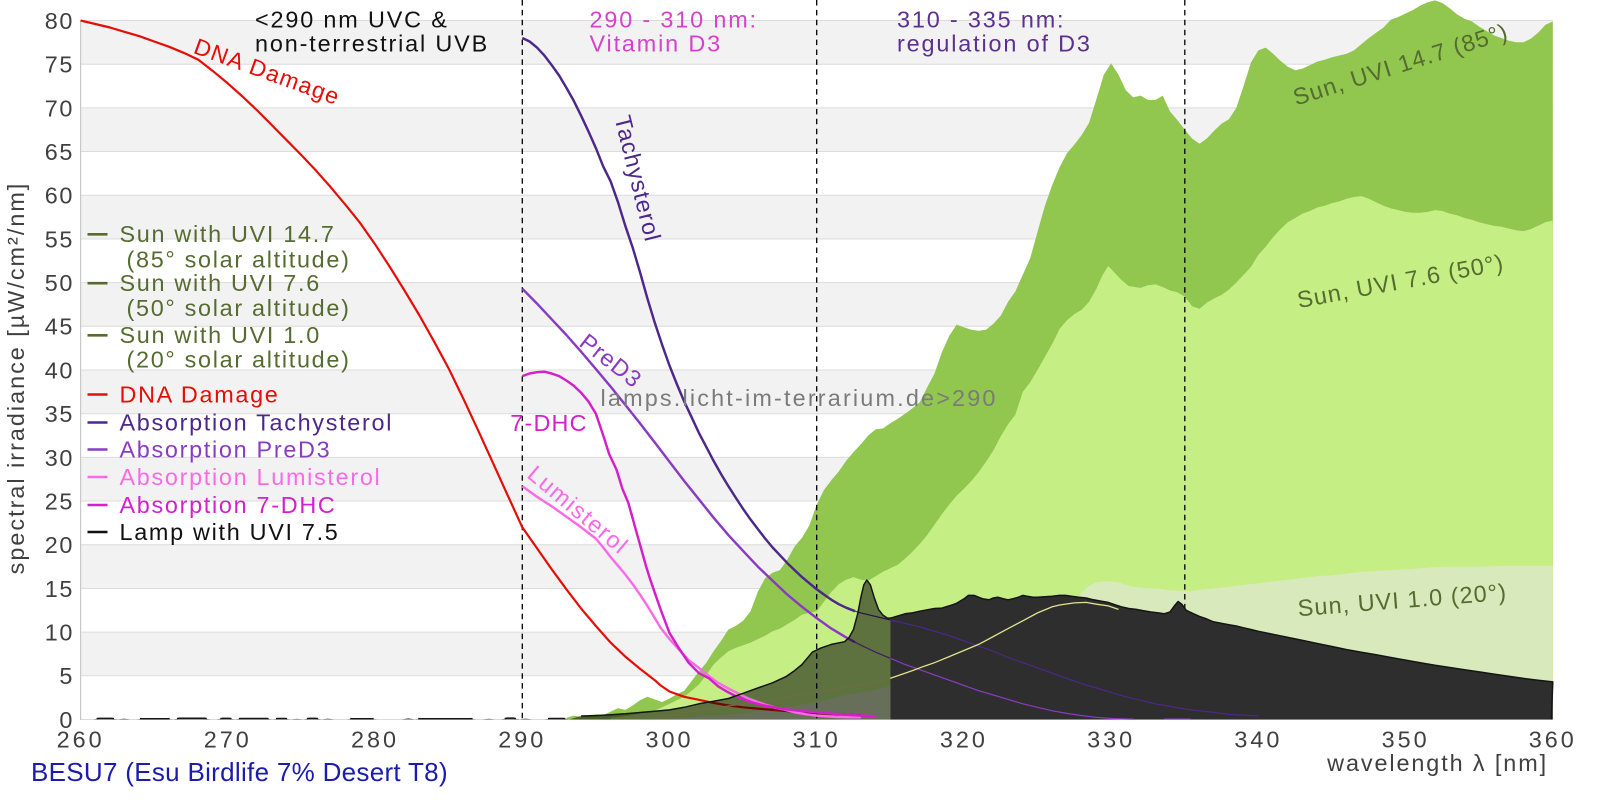  Describe the element at coordinates (226, 449) in the screenshot. I see `svg-text: Absorption PreD3` at that location.